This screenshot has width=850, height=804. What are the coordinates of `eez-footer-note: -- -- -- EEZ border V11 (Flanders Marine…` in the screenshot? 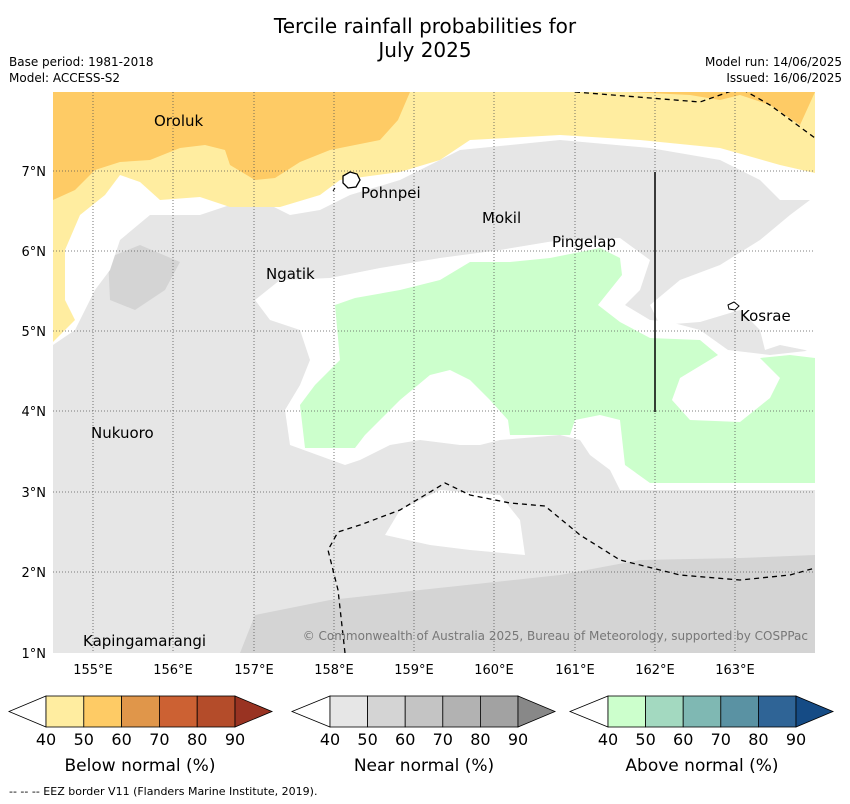 It's located at (163, 791).